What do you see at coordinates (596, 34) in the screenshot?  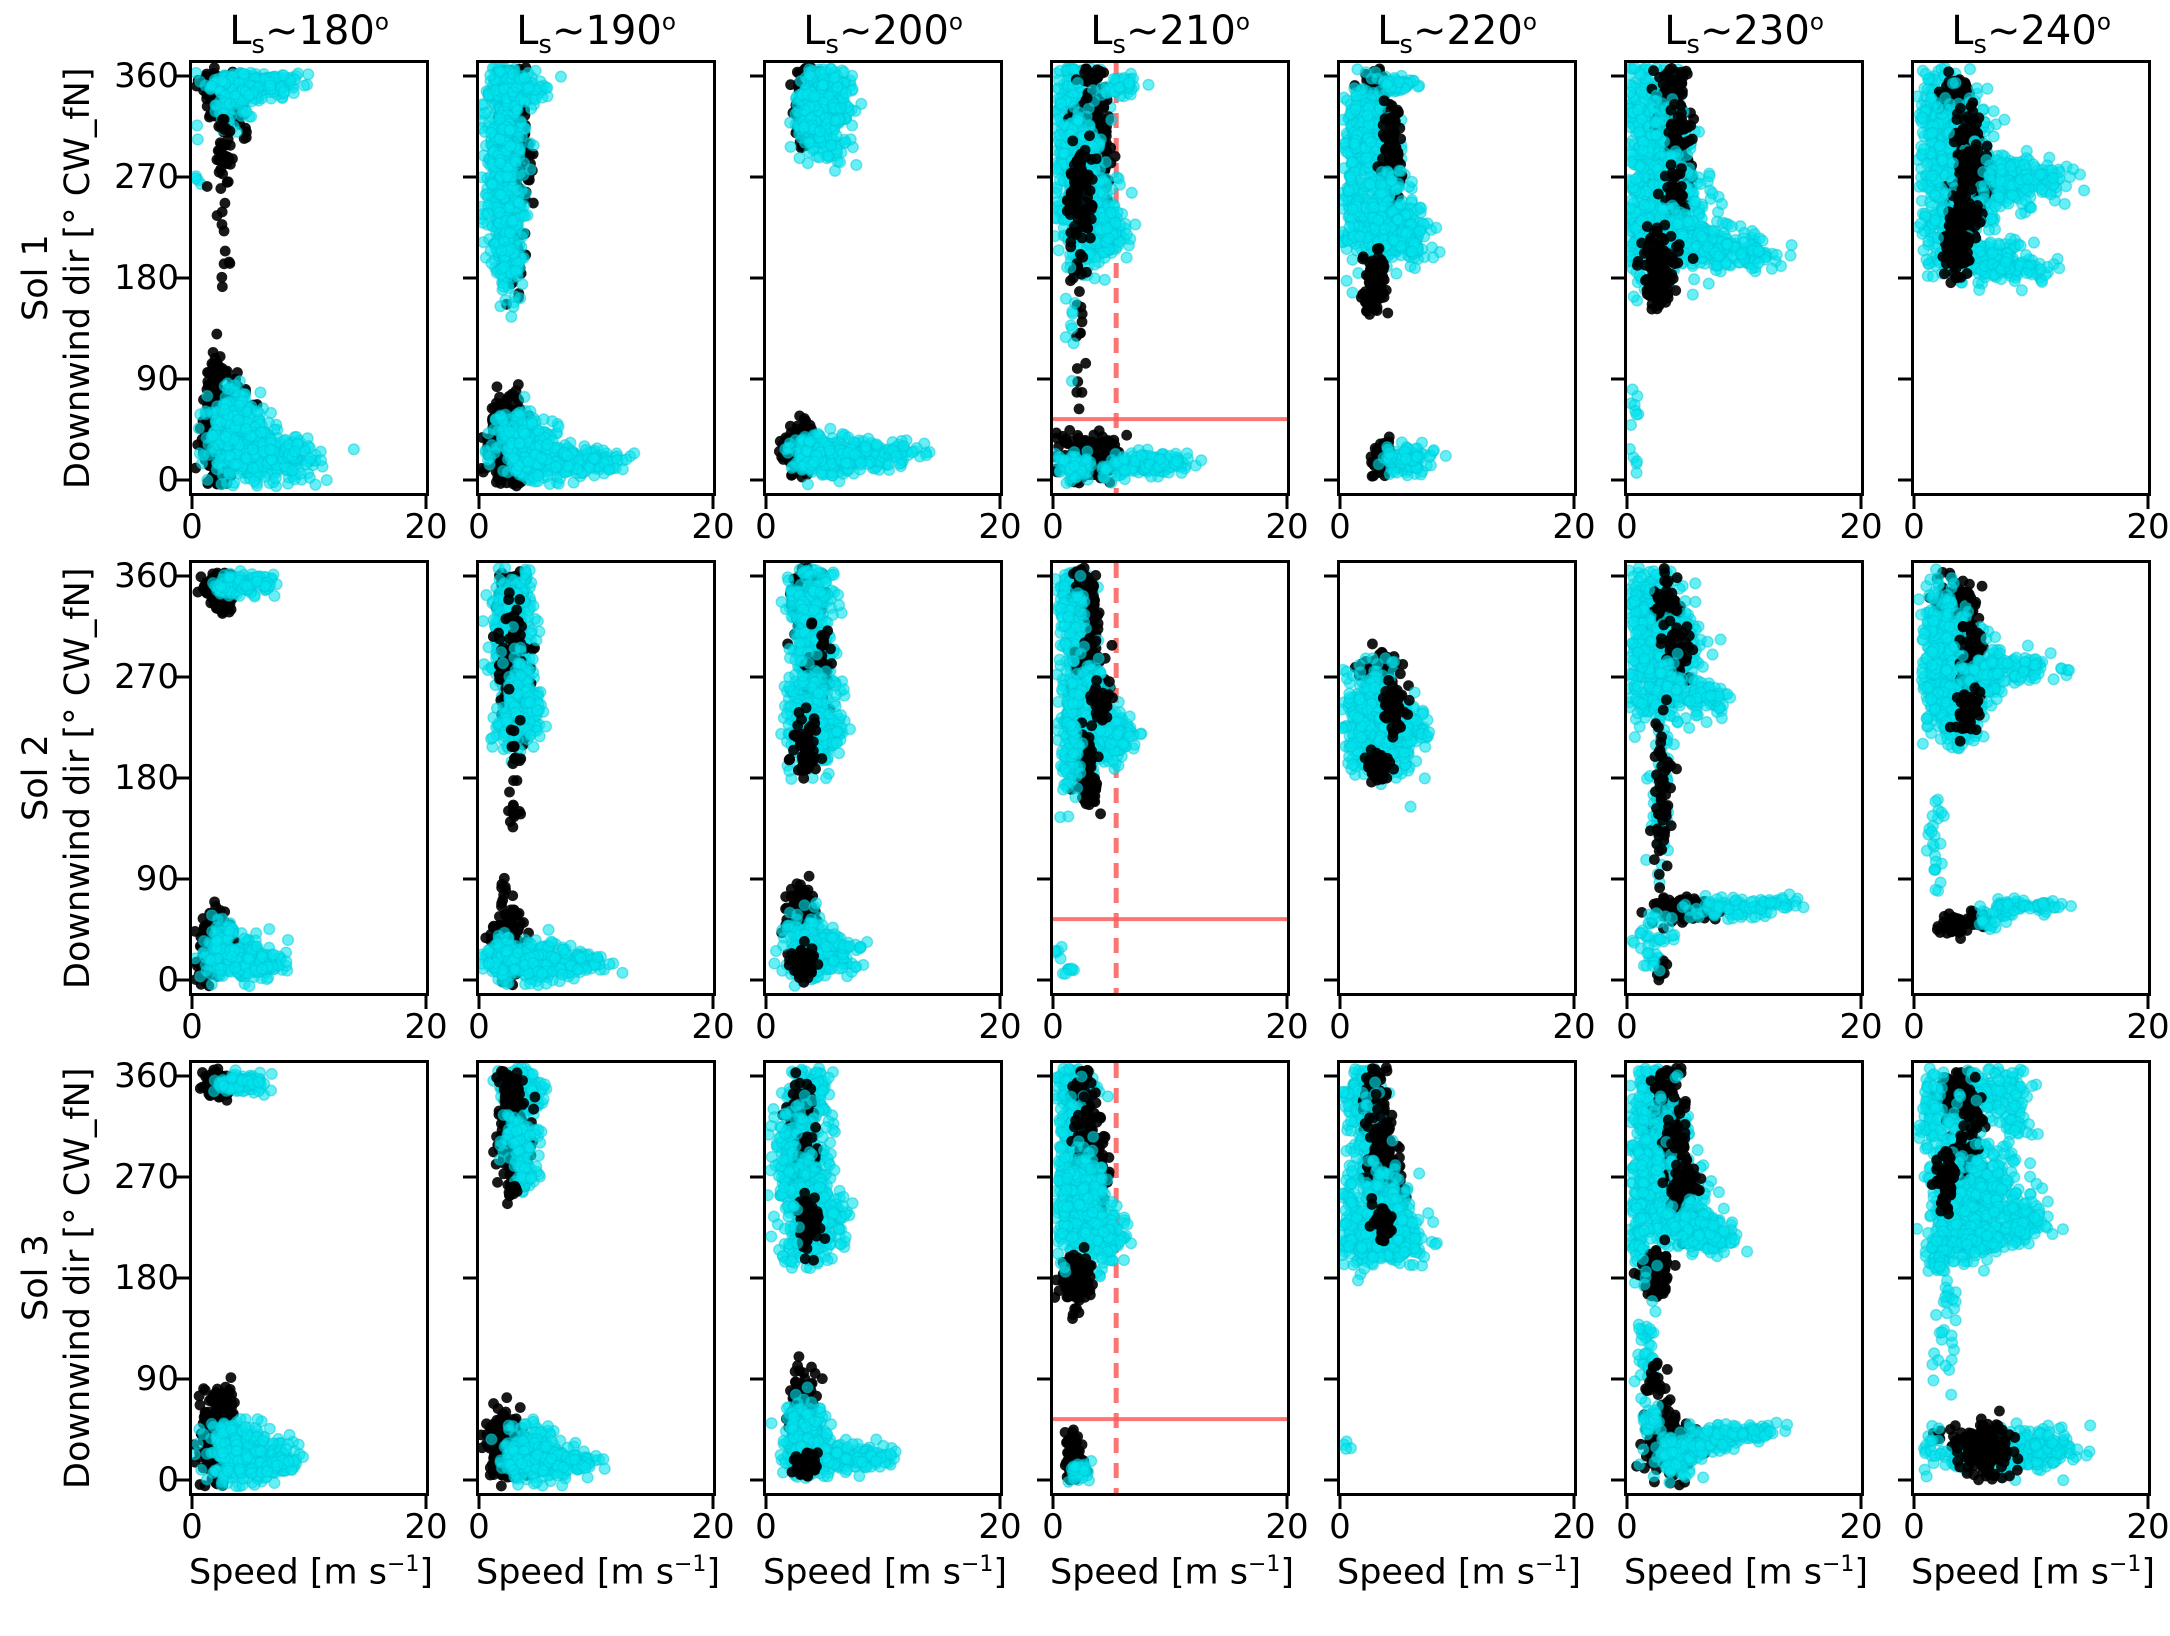 I see `col-title-190: Ls~190o` at bounding box center [596, 34].